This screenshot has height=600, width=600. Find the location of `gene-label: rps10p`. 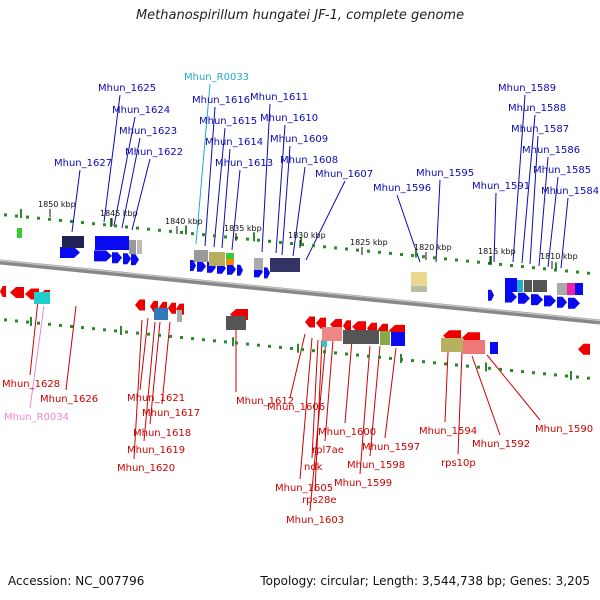

gene-label: rps10p is located at coordinates (458, 463).